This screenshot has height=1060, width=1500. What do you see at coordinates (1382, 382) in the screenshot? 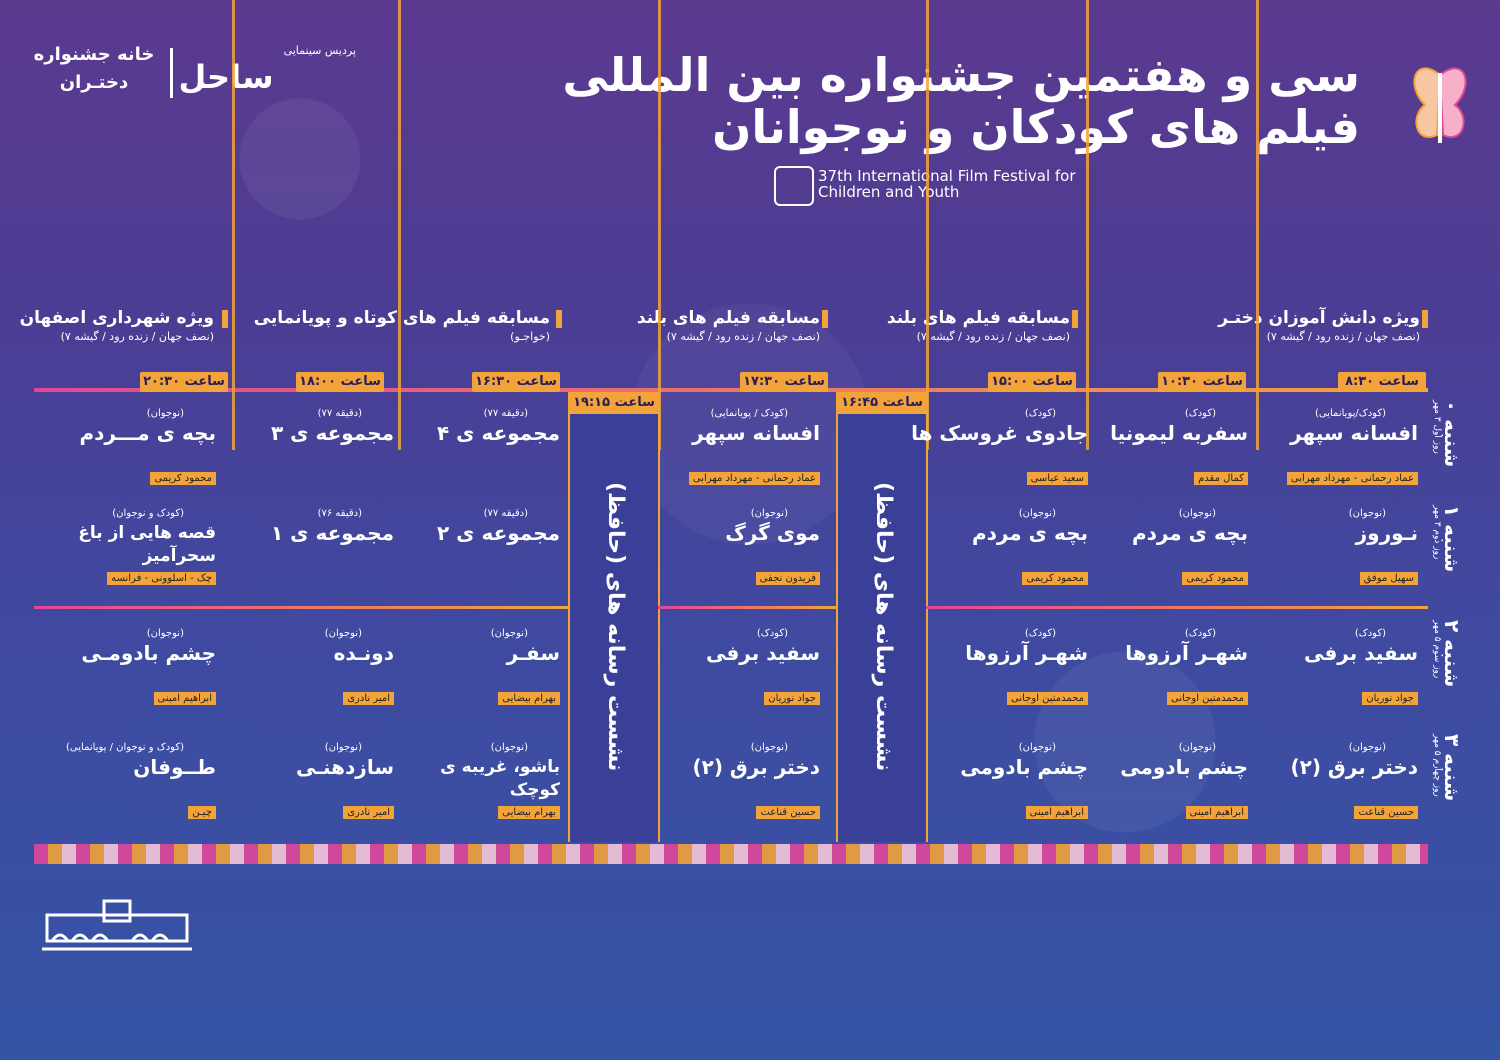
I see `time-badge: ساعت ۸:۳۰` at bounding box center [1382, 382].